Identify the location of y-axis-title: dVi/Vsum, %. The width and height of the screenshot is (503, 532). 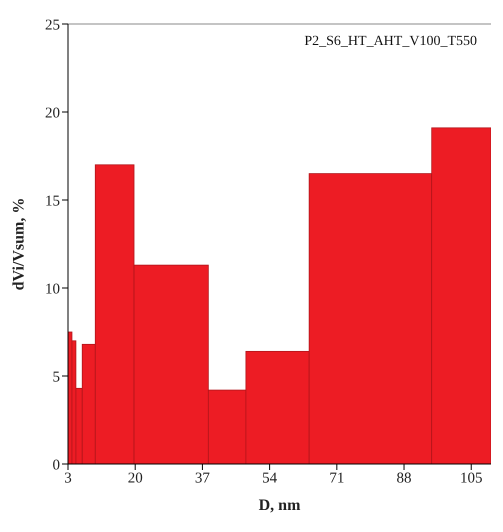
(19, 244).